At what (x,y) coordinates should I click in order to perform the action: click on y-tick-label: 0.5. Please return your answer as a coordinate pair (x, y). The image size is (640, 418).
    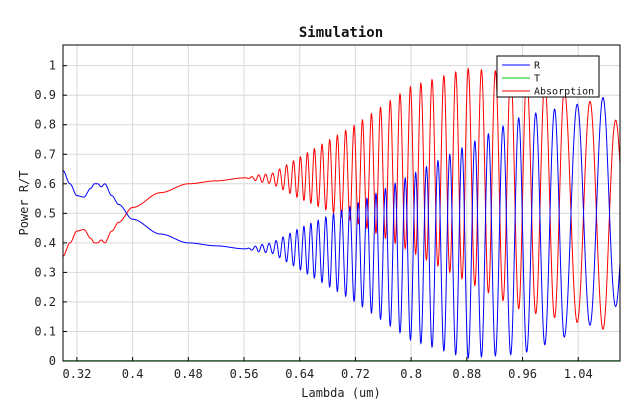
    Looking at the image, I should click on (45, 213).